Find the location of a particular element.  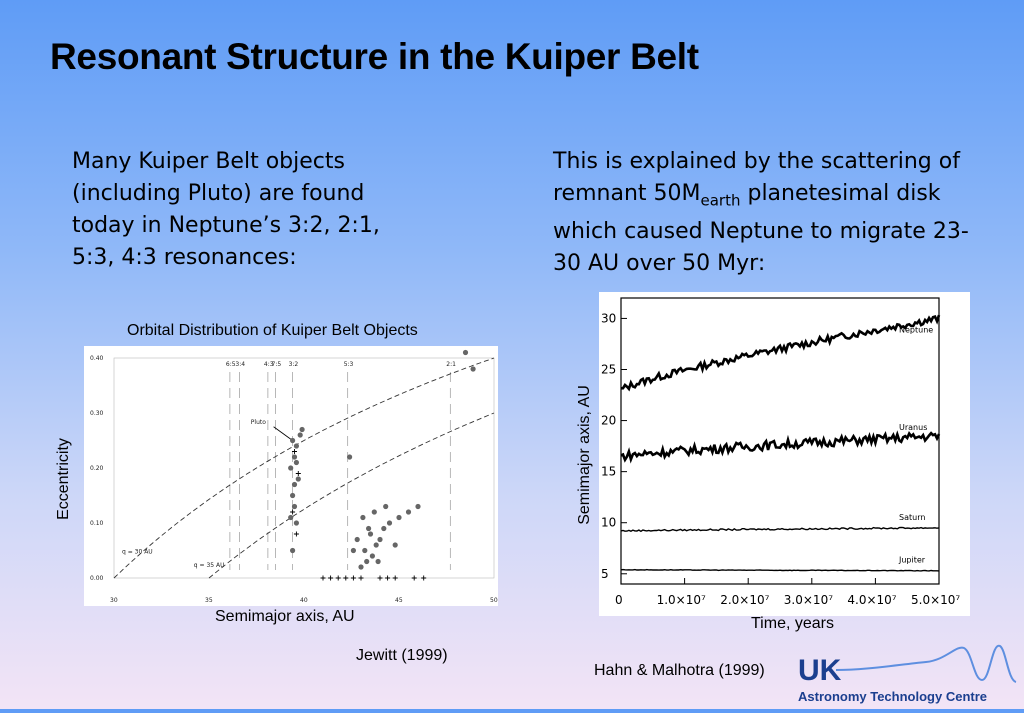

chart2-ytick: 30 is located at coordinates (608, 318).